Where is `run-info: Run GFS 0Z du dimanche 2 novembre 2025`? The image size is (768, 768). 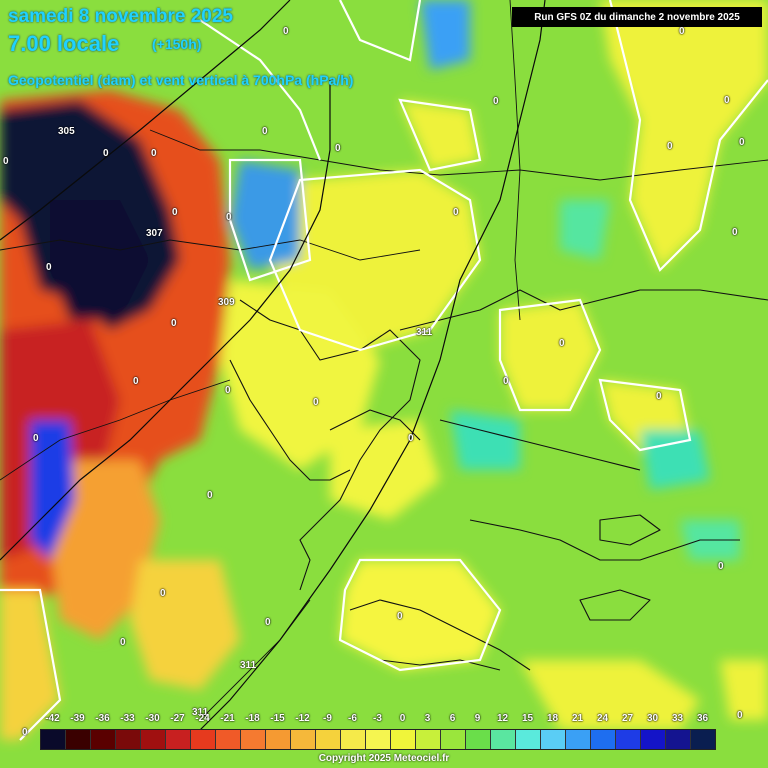
run-info: Run GFS 0Z du dimanche 2 novembre 2025 is located at coordinates (637, 17).